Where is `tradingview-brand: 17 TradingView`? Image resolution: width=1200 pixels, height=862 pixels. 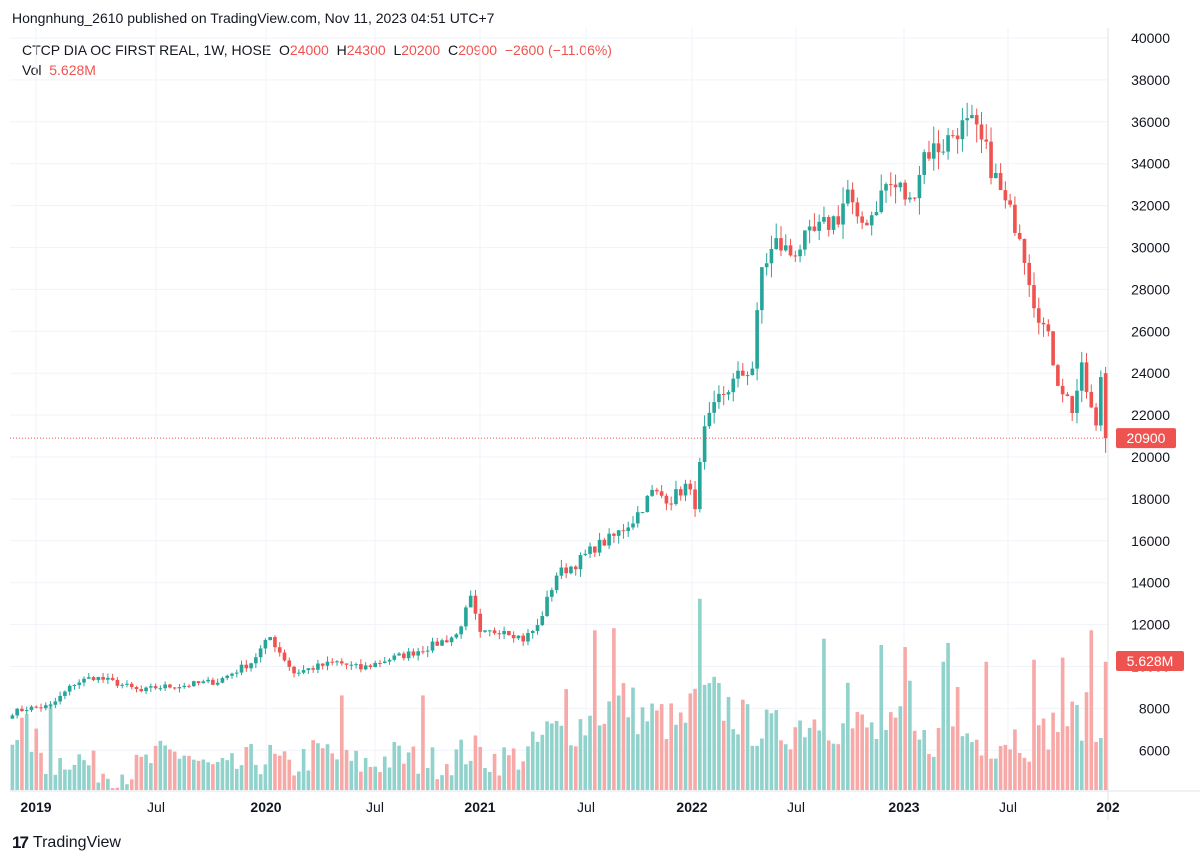 tradingview-brand: 17 TradingView is located at coordinates (66, 843).